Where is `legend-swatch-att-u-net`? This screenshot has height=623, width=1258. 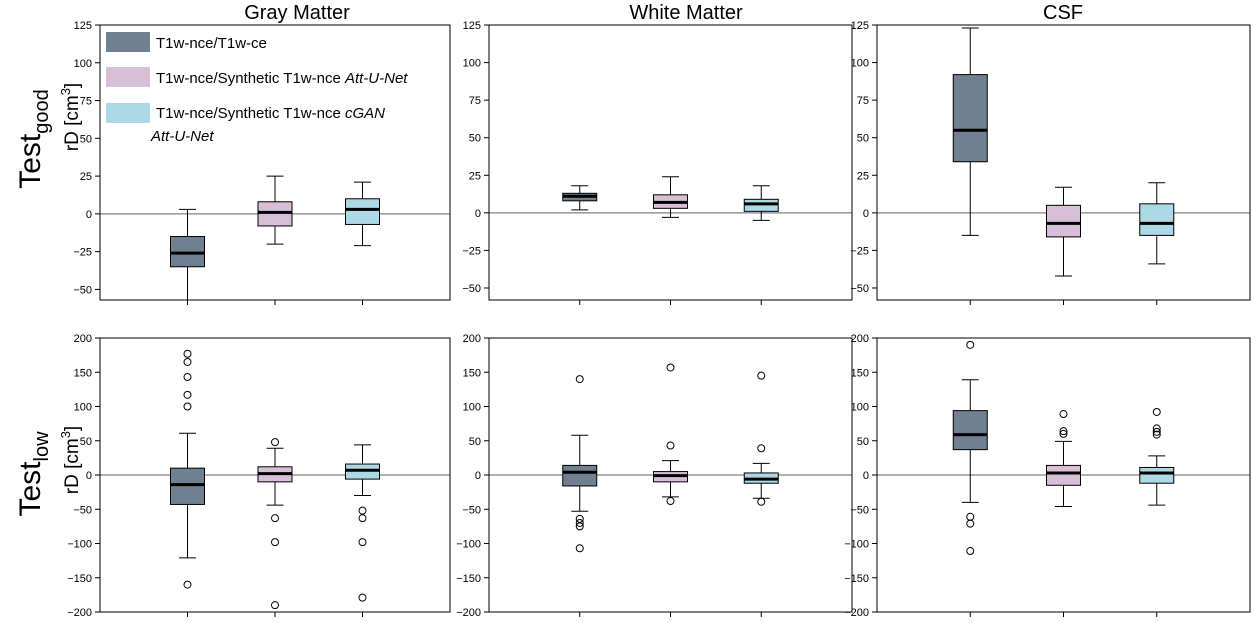 legend-swatch-att-u-net is located at coordinates (128, 77).